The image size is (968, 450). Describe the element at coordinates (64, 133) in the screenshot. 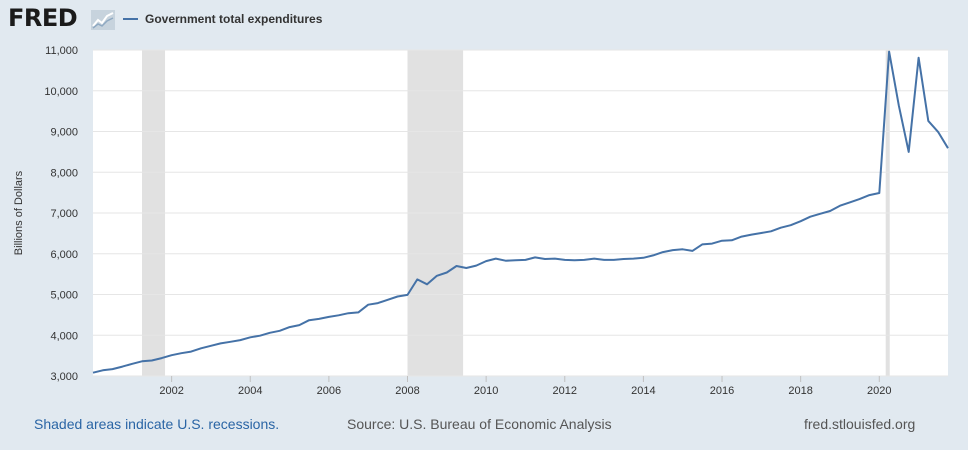

I see `y-tick-label: 9,000` at that location.